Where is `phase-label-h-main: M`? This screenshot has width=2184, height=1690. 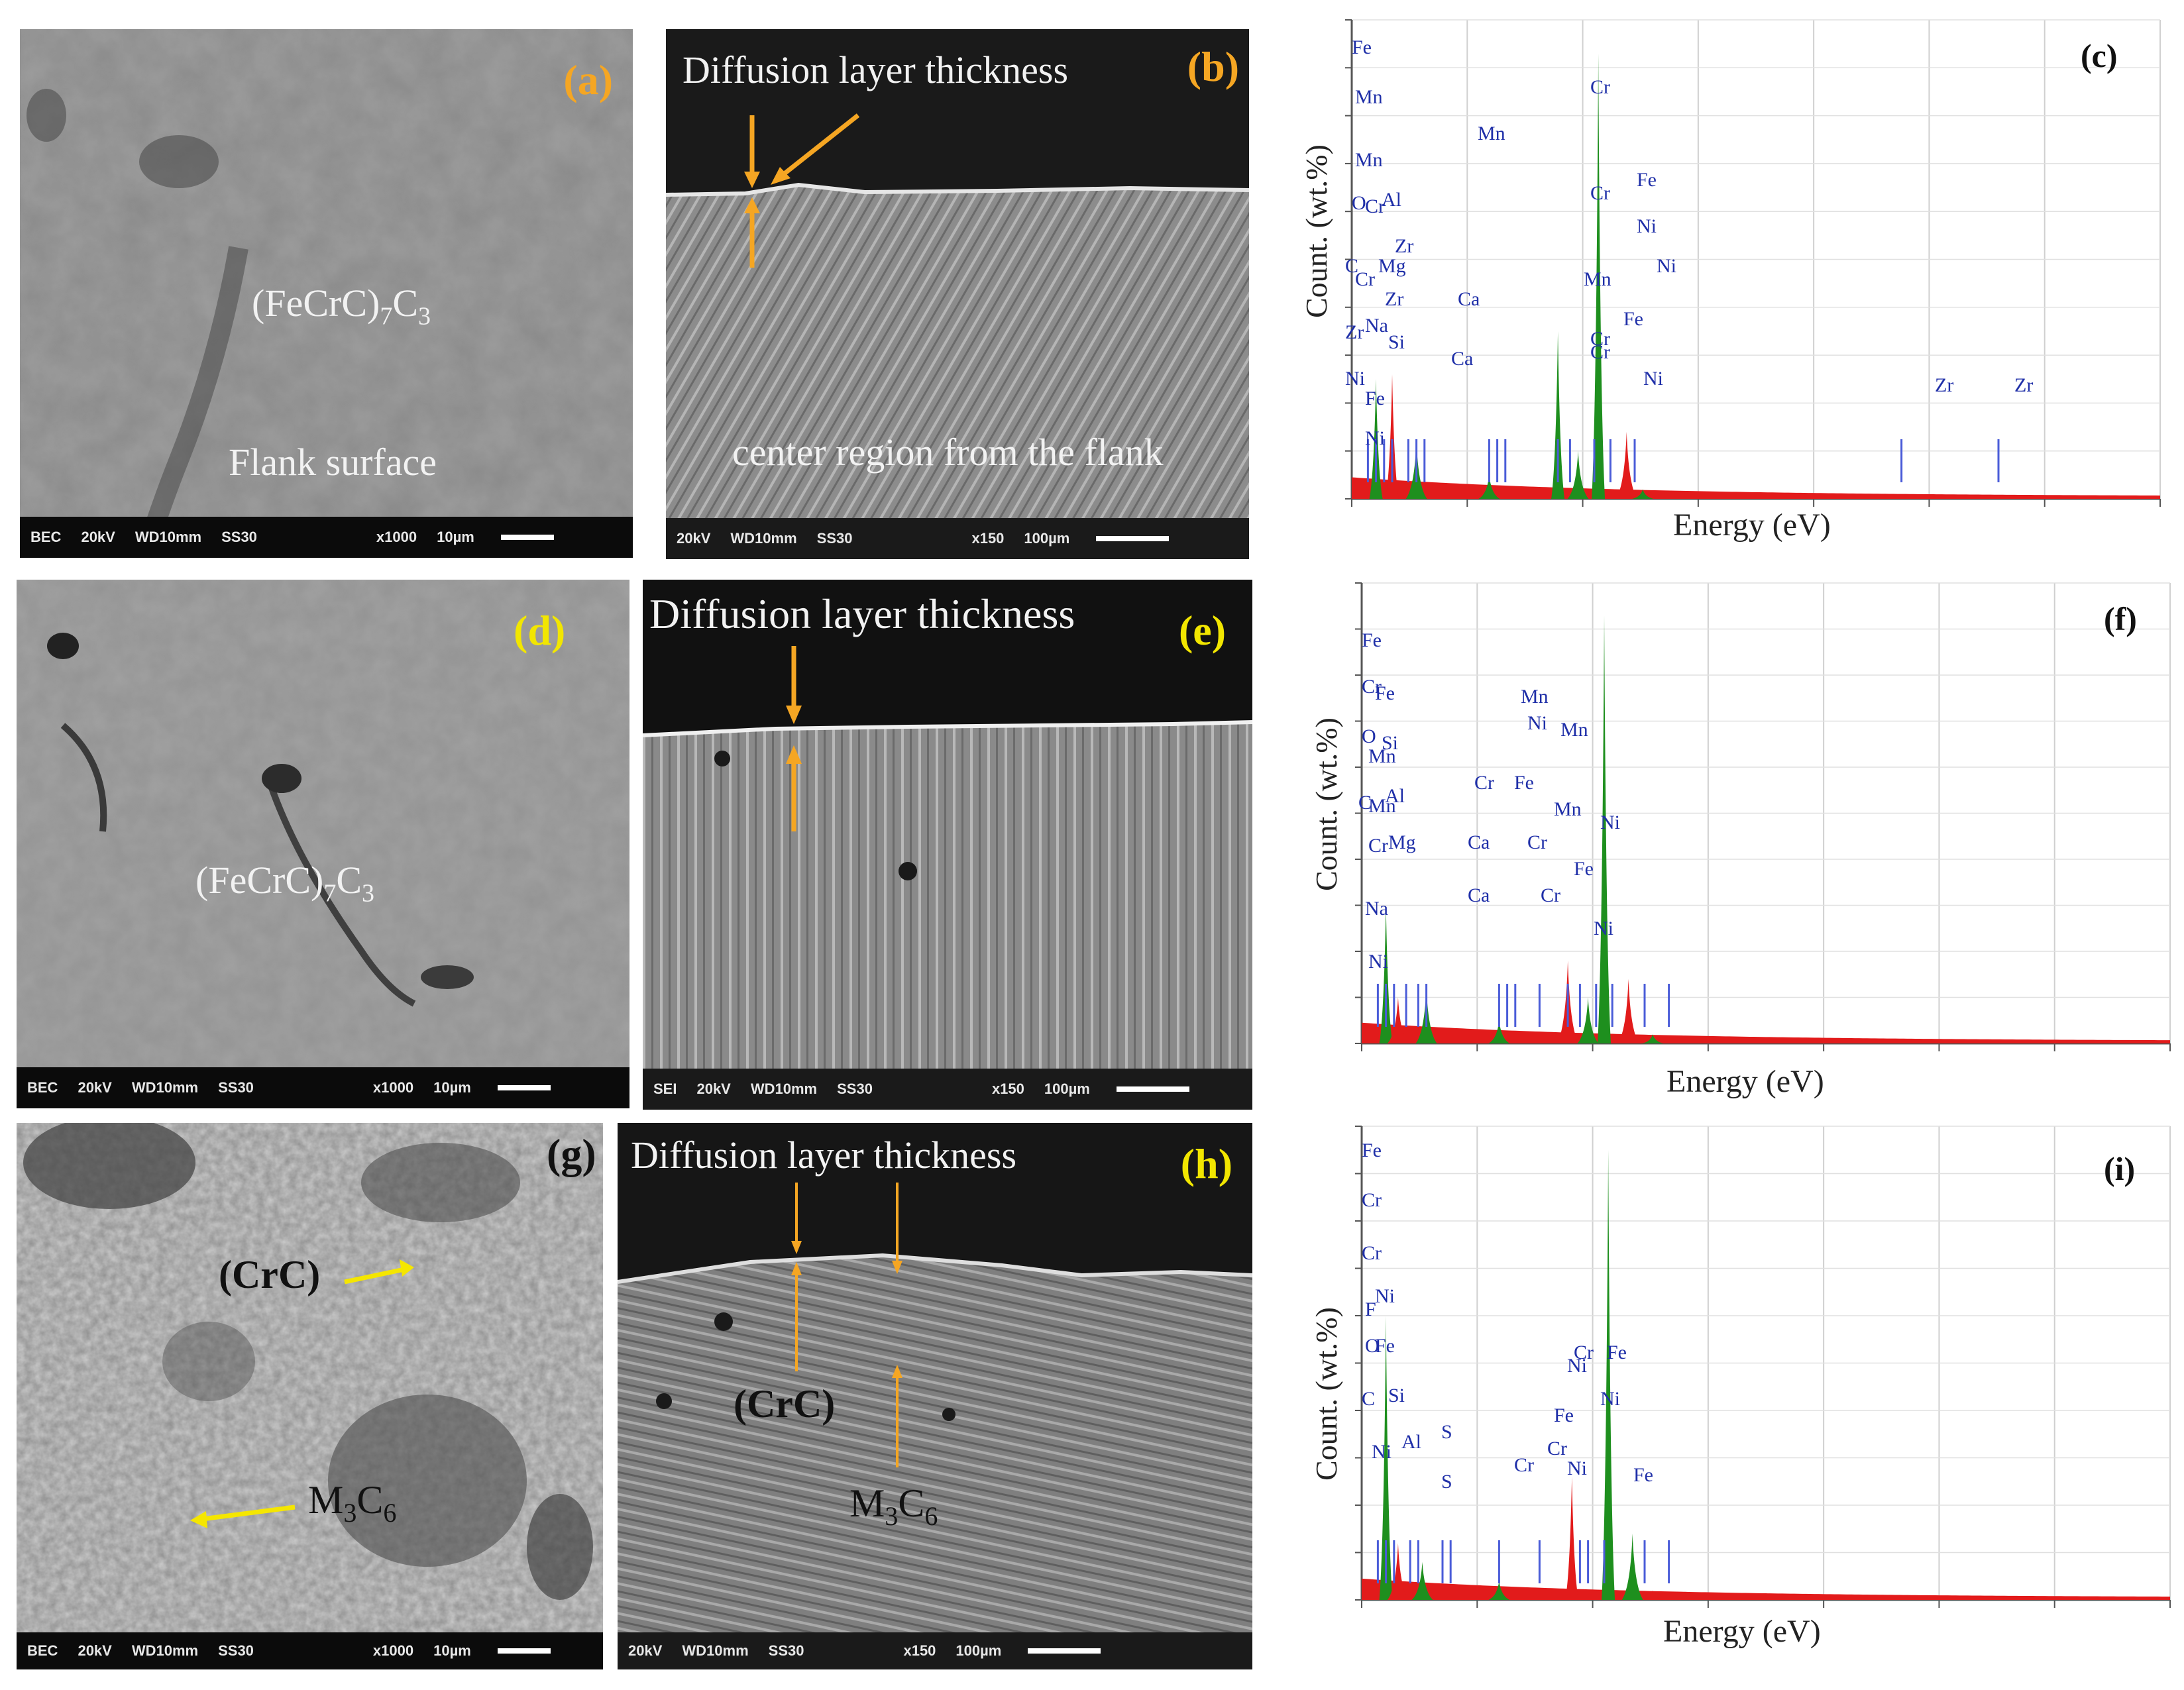
phase-label-h-main: M is located at coordinates (867, 1503).